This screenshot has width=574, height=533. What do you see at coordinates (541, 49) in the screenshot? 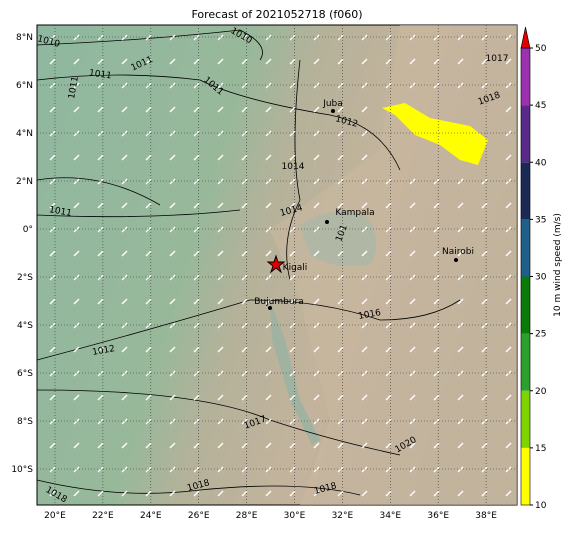
I see `colorbar-tick-label: 50` at bounding box center [541, 49].